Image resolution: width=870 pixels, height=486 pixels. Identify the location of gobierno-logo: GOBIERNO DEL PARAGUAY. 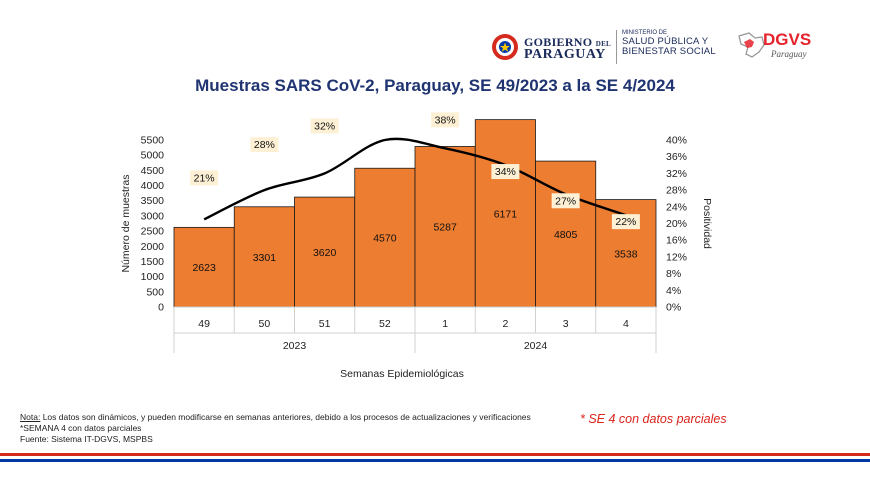
(555, 48).